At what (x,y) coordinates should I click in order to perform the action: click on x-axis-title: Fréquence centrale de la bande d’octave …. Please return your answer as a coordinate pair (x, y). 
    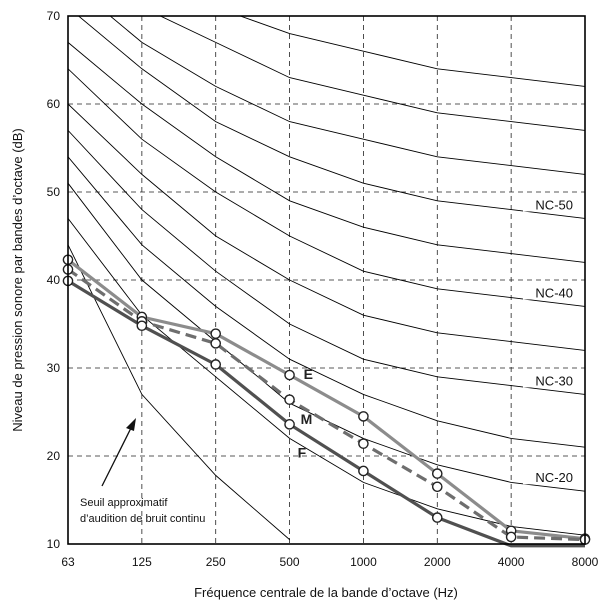
    Looking at the image, I should click on (326, 592).